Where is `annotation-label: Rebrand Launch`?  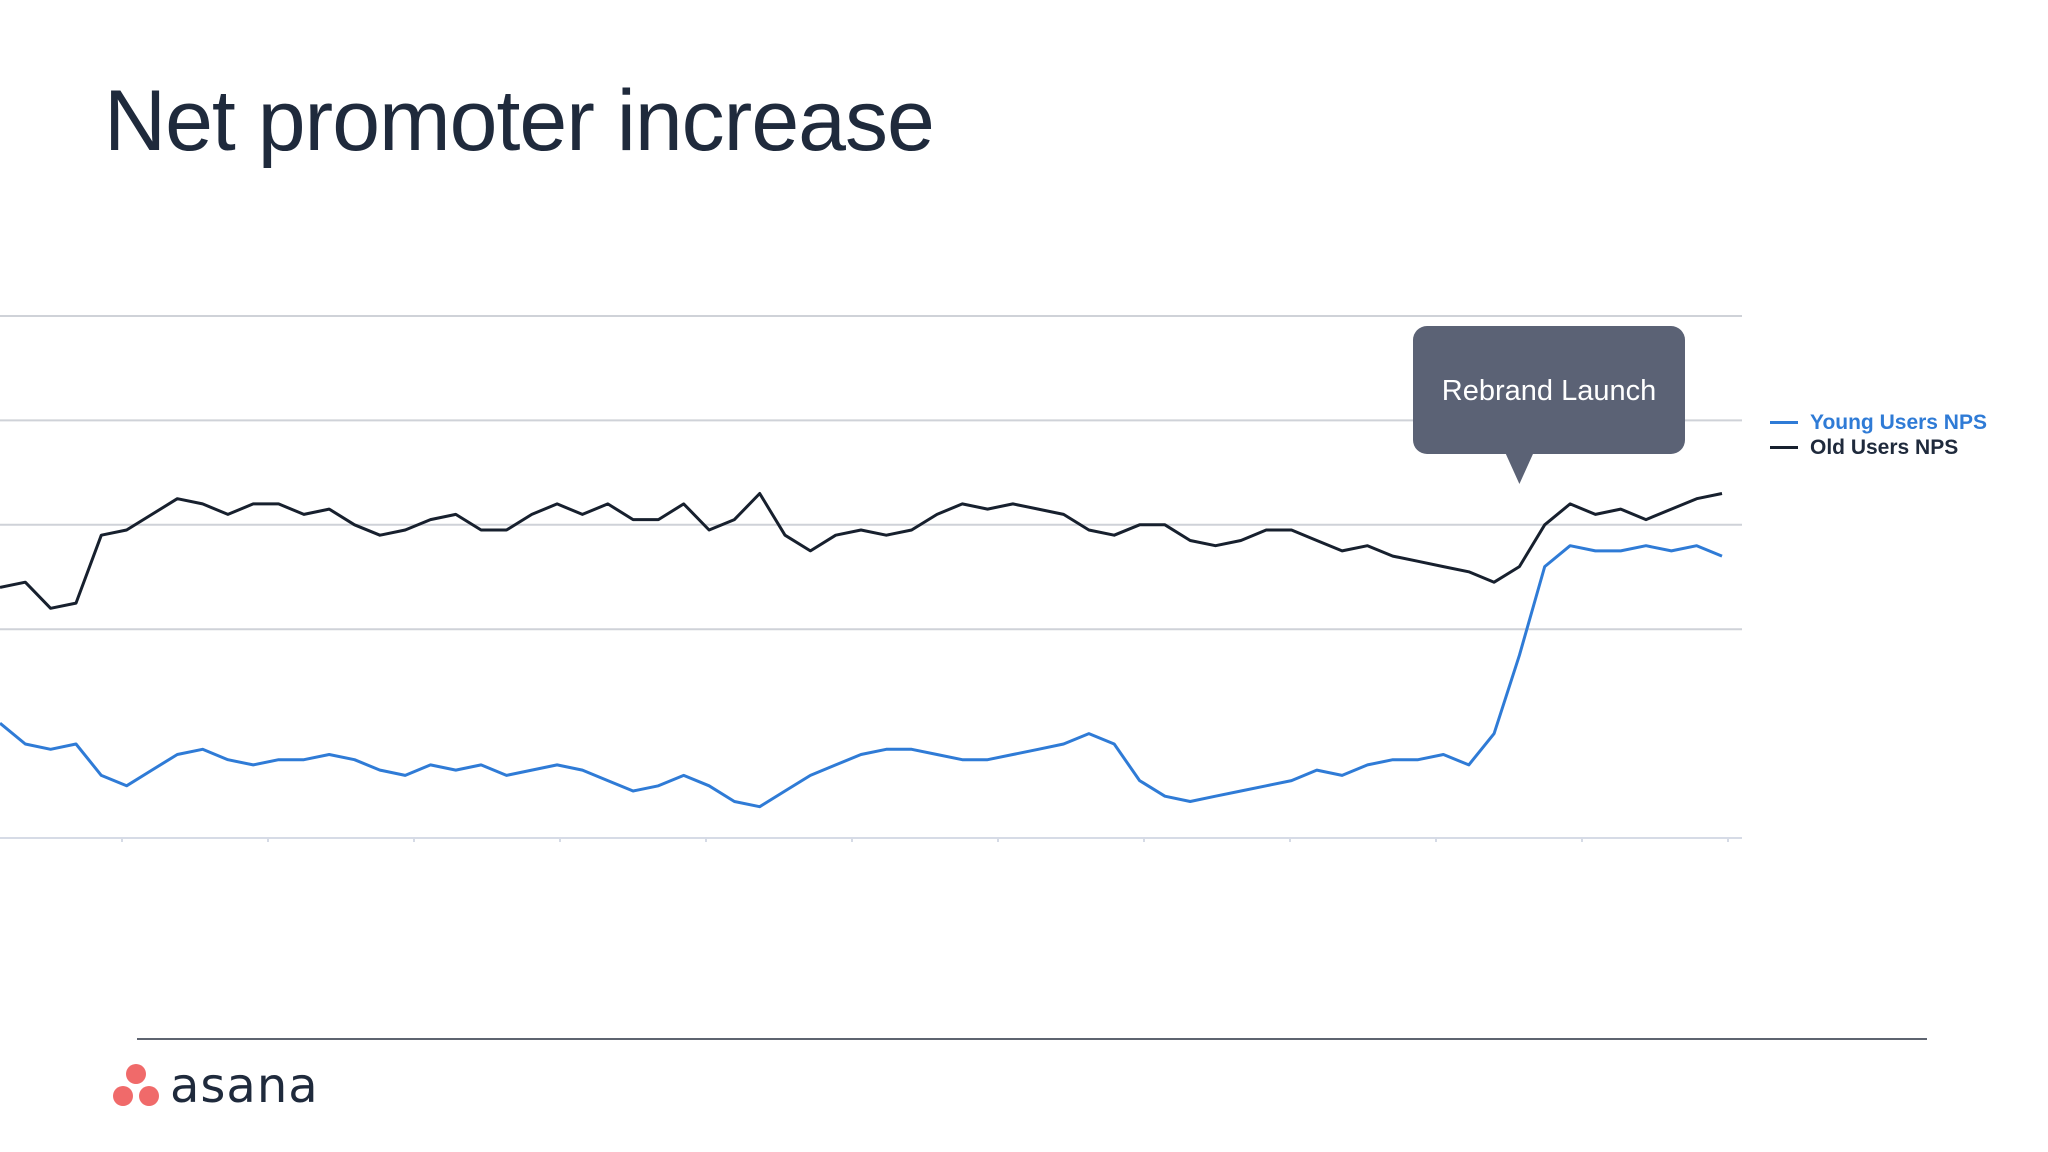 annotation-label: Rebrand Launch is located at coordinates (1549, 391).